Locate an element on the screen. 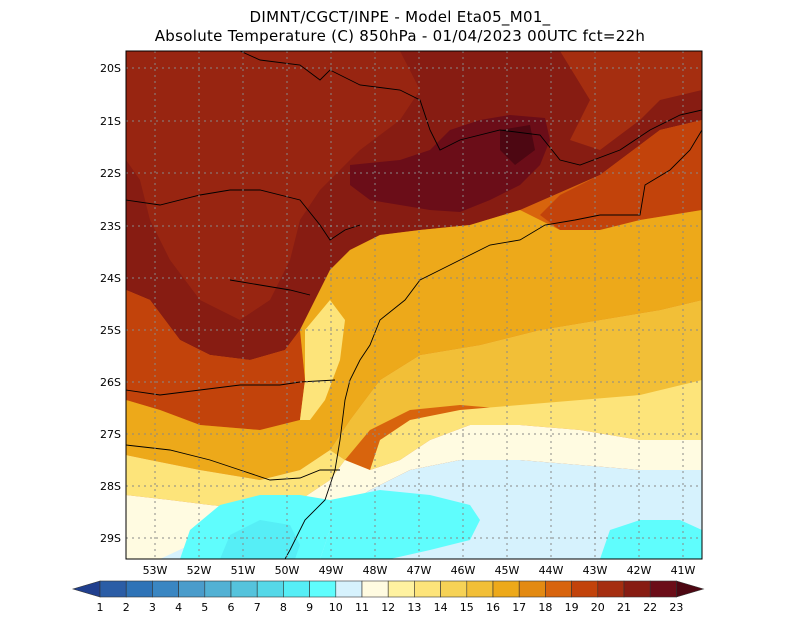  lon-label: 42W is located at coordinates (639, 570).